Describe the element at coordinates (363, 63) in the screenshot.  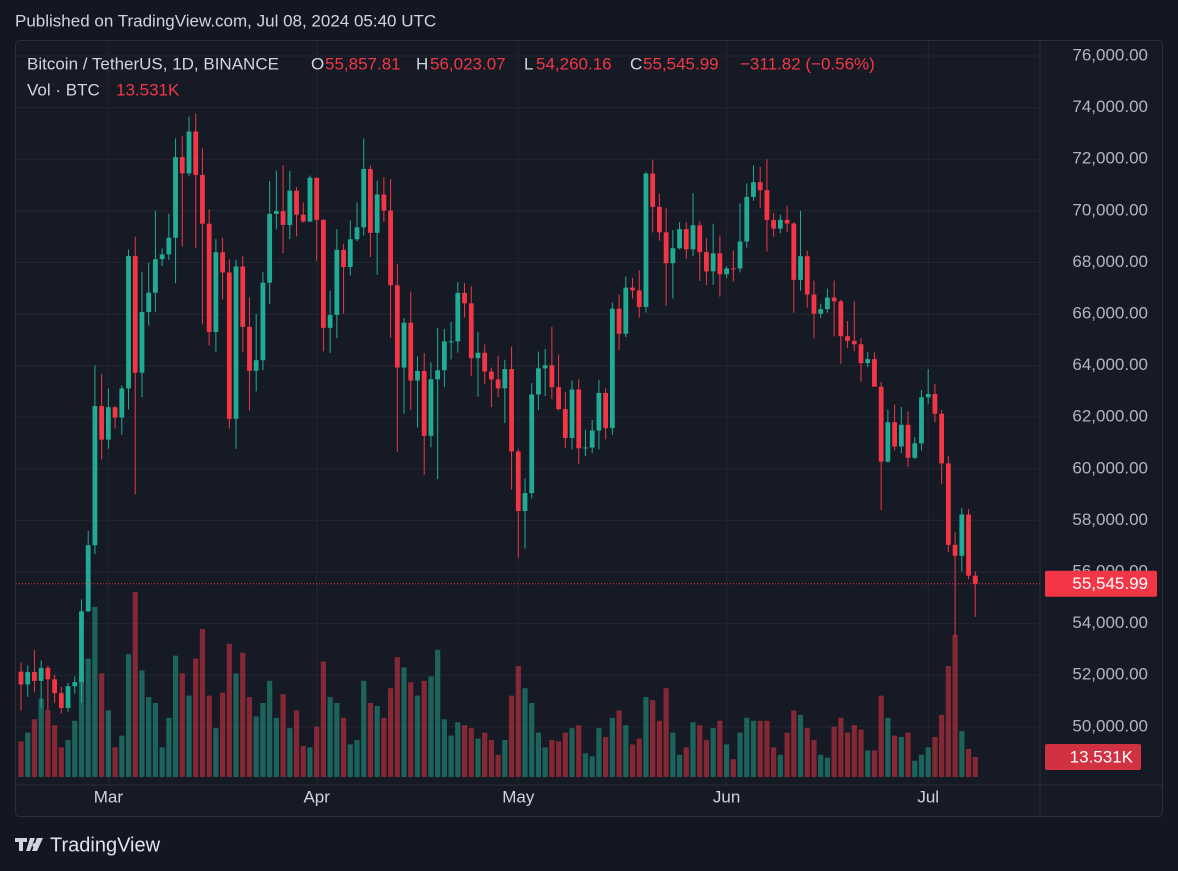
I see `ohlc-value: 55,857.81` at that location.